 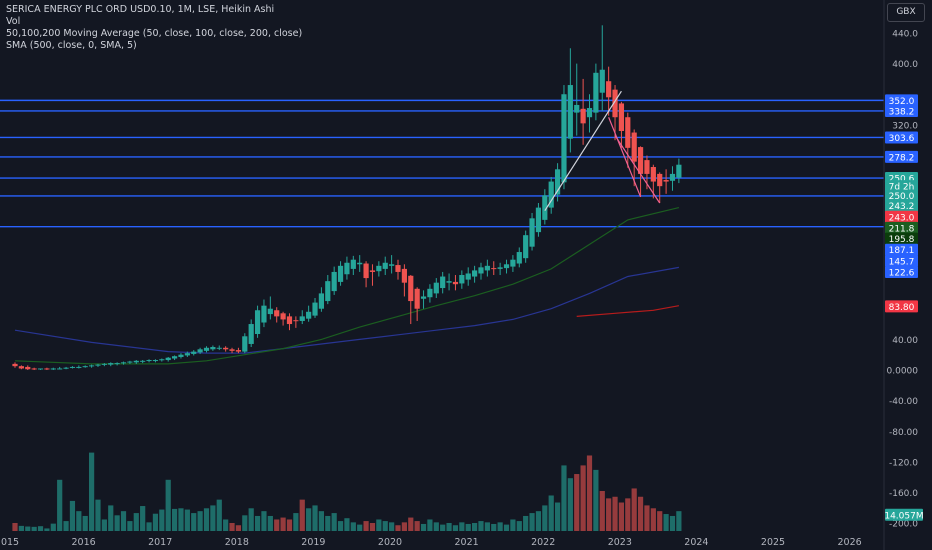 I want to click on x-tick-label: 2015, so click(x=9, y=542).